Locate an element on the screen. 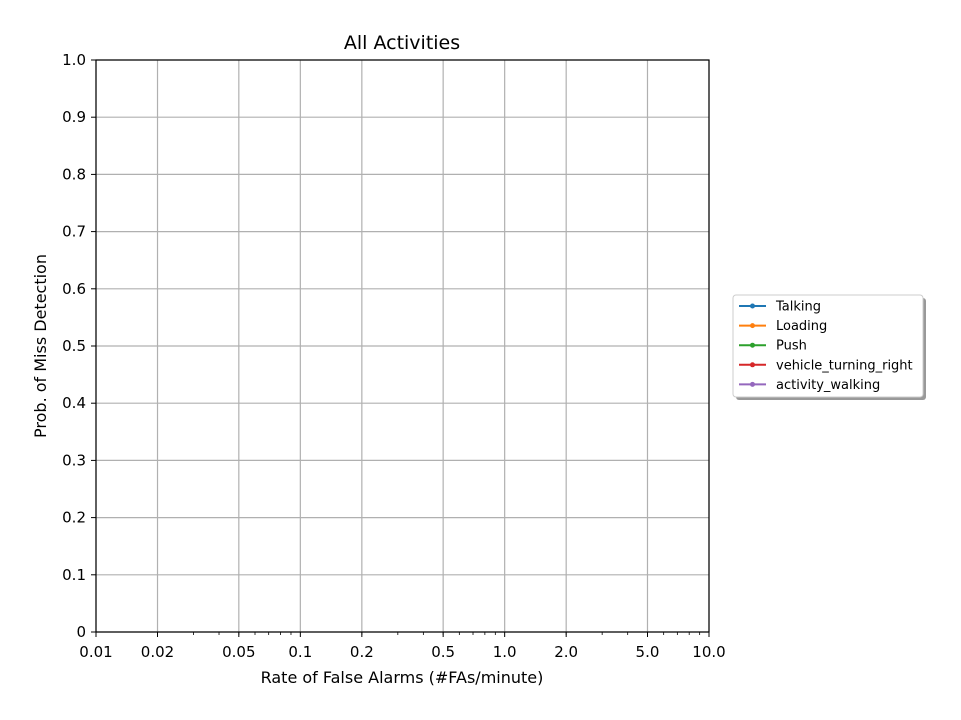 This screenshot has height=720, width=961. x-tick-label: 0.1 is located at coordinates (300, 652).